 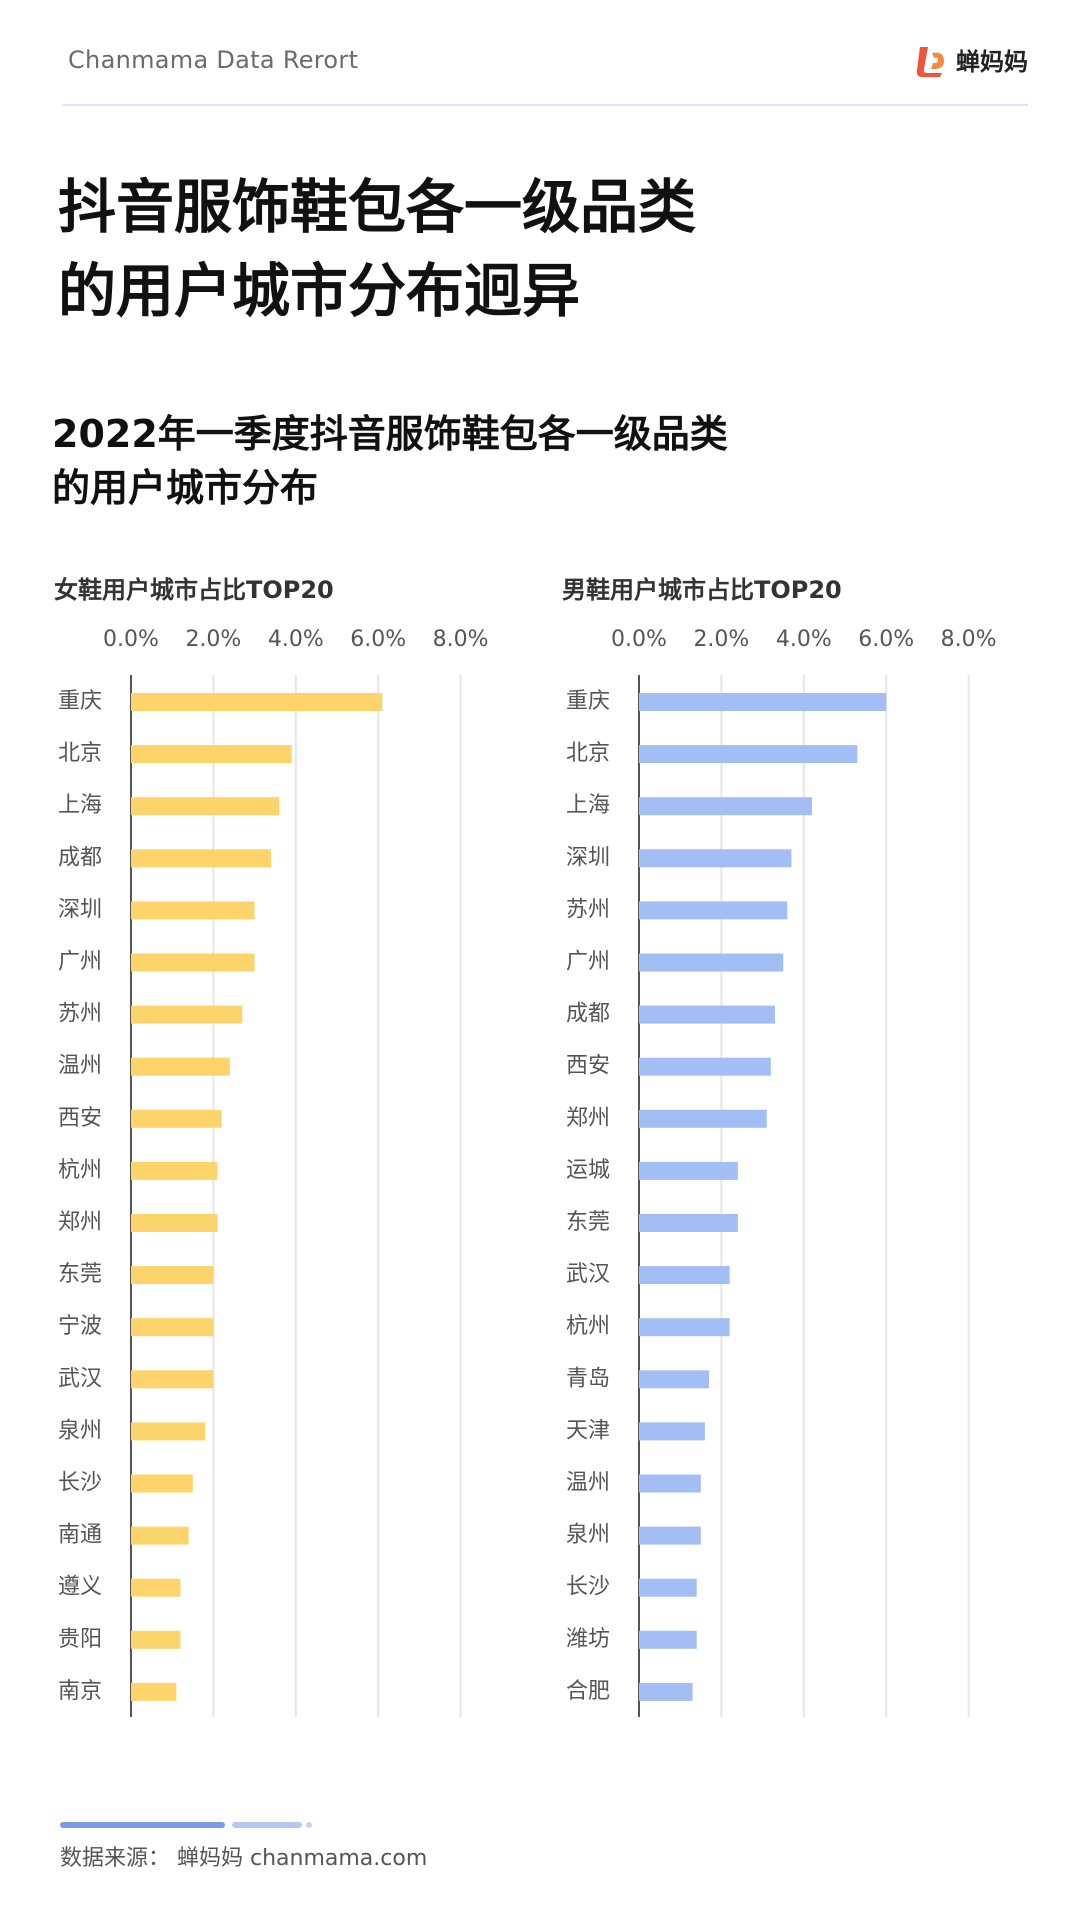 I want to click on men-x-tick-label: 6.0%, so click(x=886, y=639).